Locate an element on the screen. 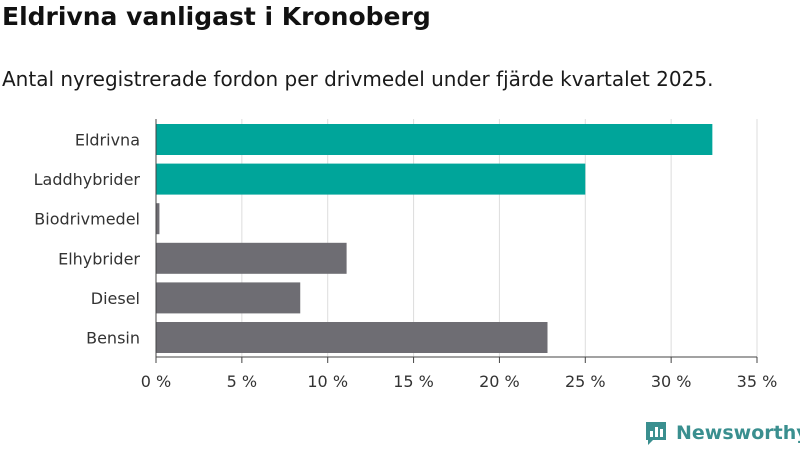 The height and width of the screenshot is (450, 800). x-tick-label: 35 % is located at coordinates (757, 381).